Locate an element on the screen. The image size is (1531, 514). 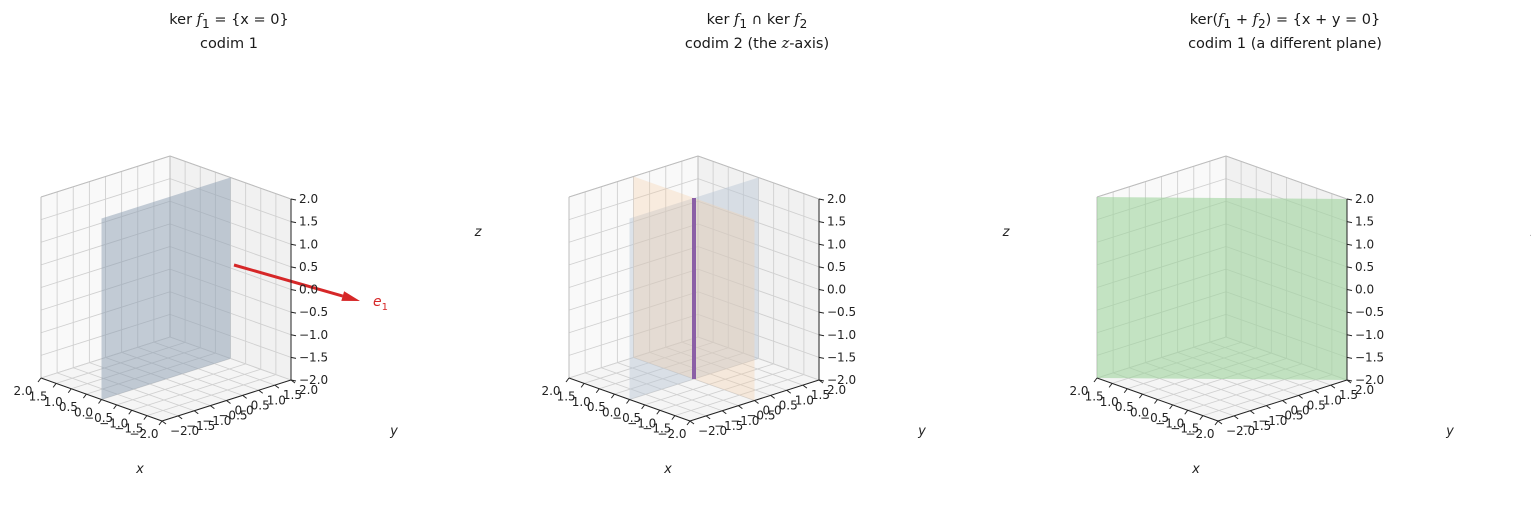
z-tick-label: −1.0 is located at coordinates (313, 335).